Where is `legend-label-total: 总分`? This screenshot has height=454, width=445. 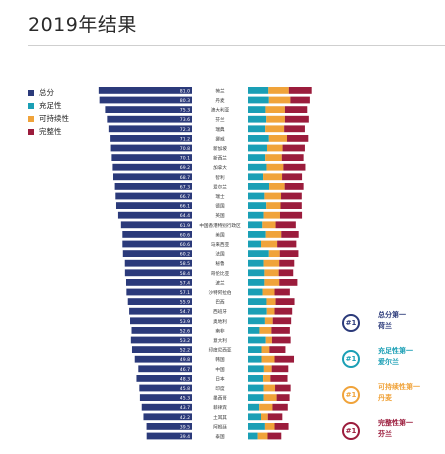 legend-label-total: 总分 is located at coordinates (46, 92).